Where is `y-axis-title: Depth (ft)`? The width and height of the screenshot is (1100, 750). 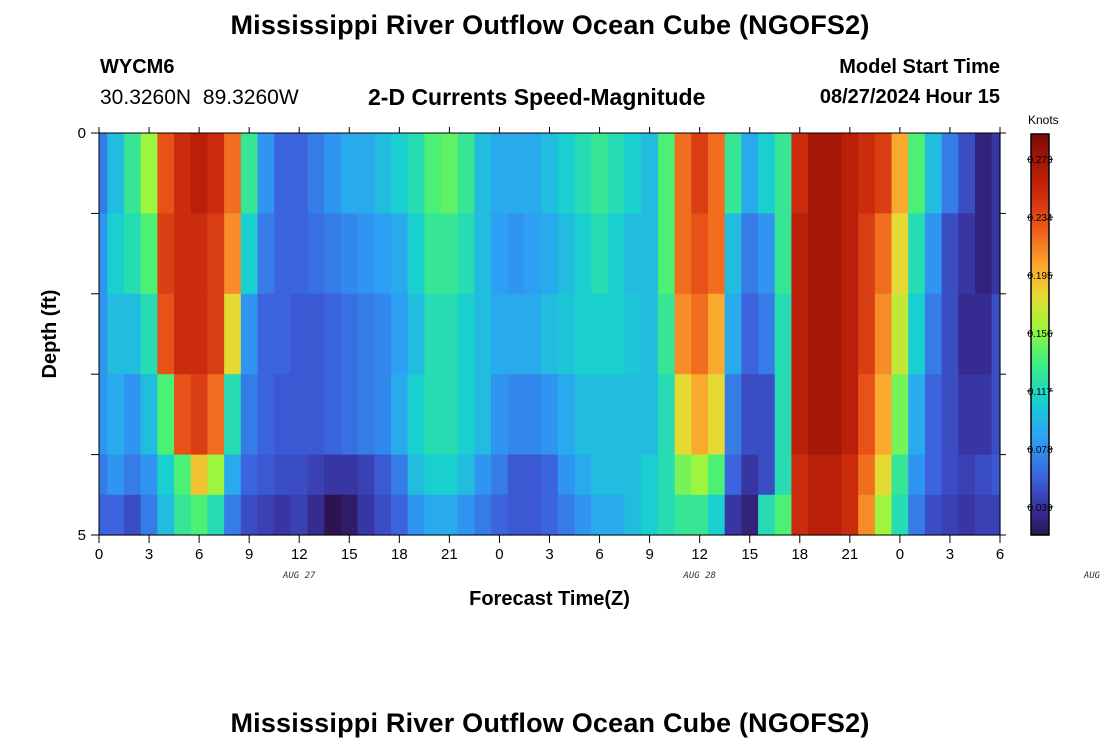 y-axis-title: Depth (ft) is located at coordinates (50, 334).